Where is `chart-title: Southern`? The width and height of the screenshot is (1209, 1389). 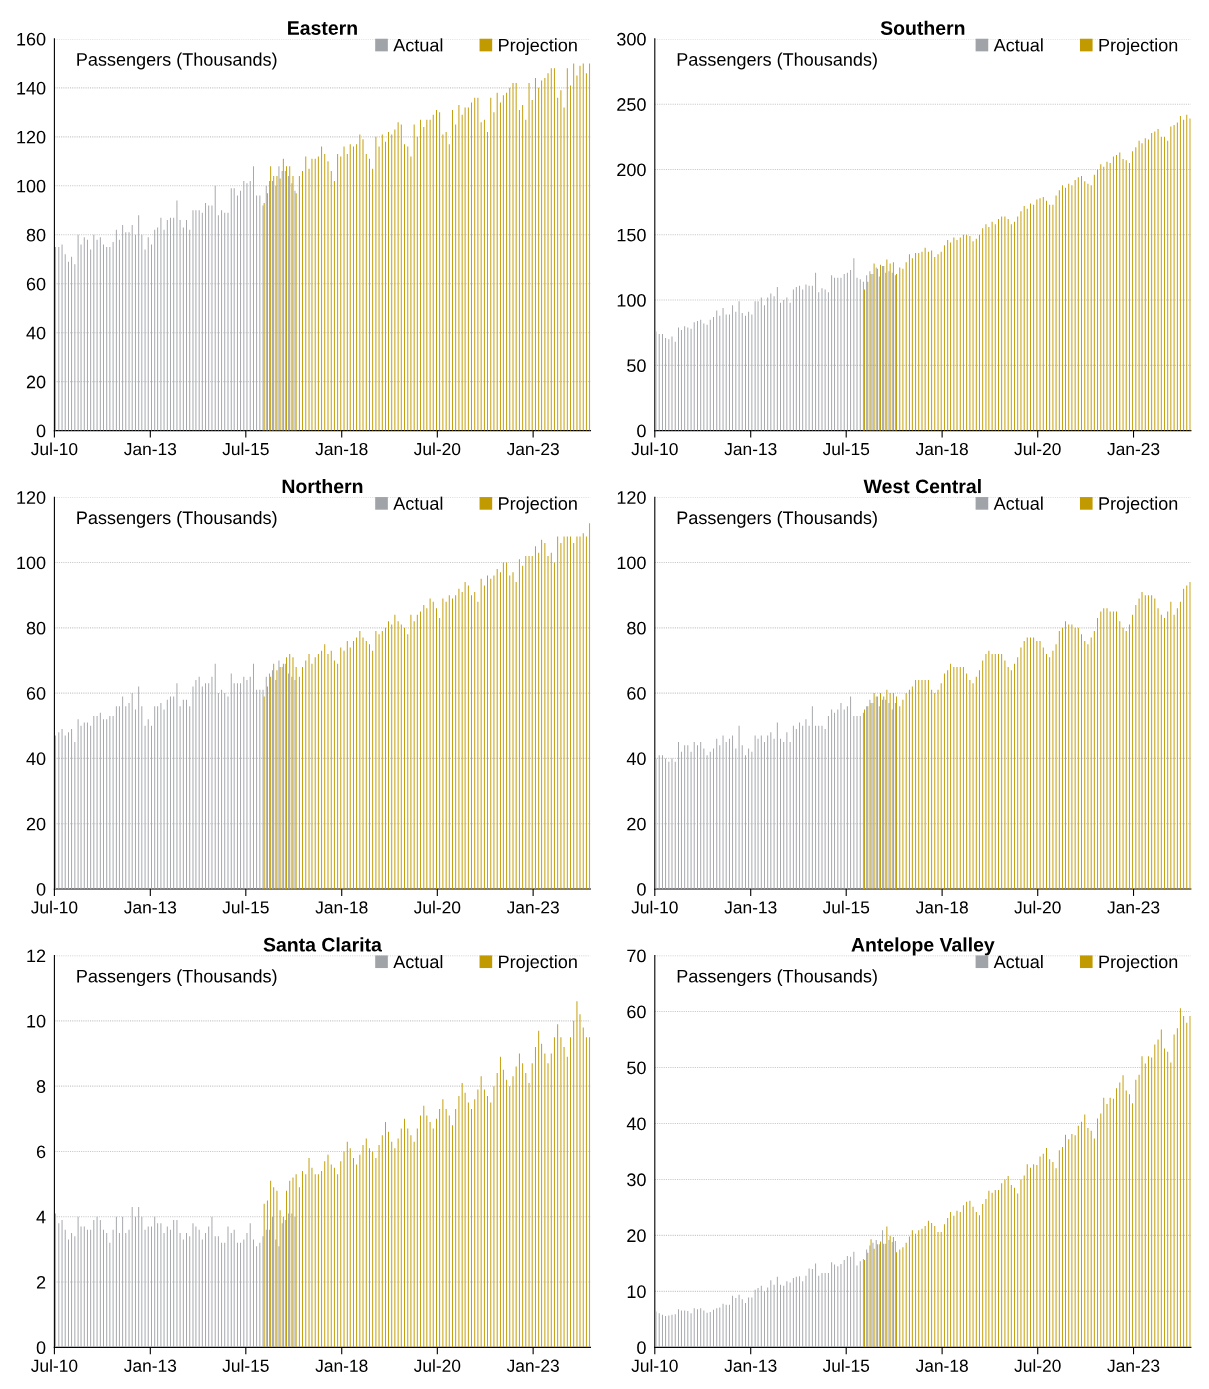 chart-title: Southern is located at coordinates (922, 27).